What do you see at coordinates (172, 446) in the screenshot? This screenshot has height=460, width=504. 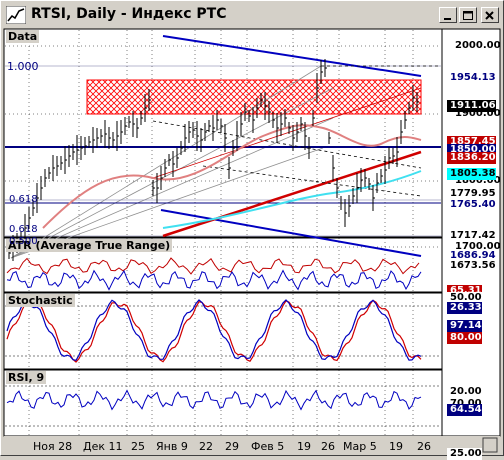 I see `date-axis-label-3: Янв 9` at bounding box center [172, 446].